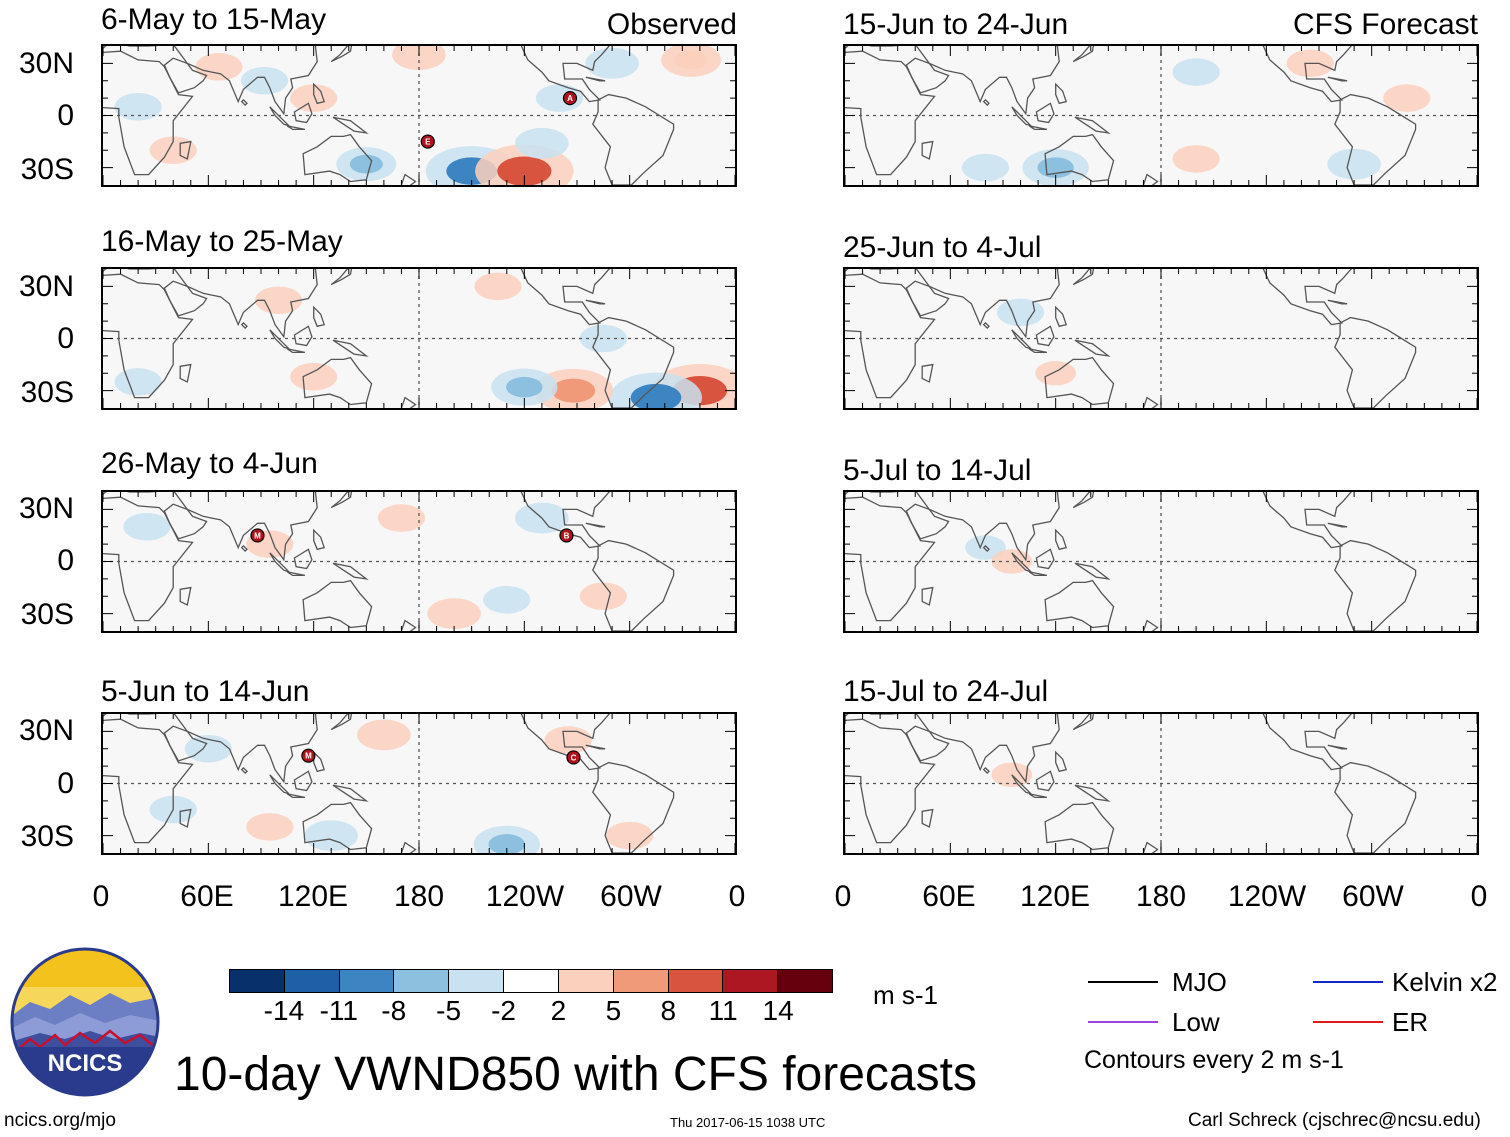  What do you see at coordinates (60, 1120) in the screenshot?
I see `website-link: ncics.org/mjo` at bounding box center [60, 1120].